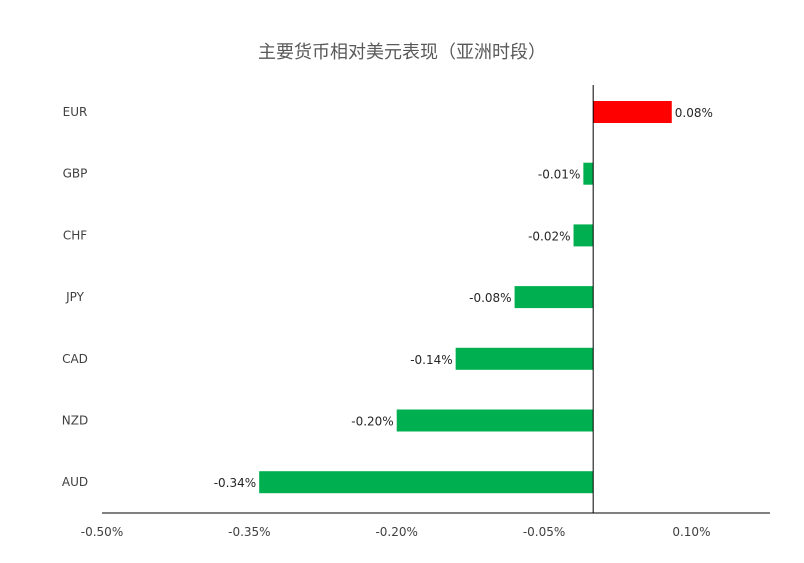 Image resolution: width=804 pixels, height=563 pixels. Describe the element at coordinates (396, 532) in the screenshot. I see `x-tick-label: -0.20%` at that location.